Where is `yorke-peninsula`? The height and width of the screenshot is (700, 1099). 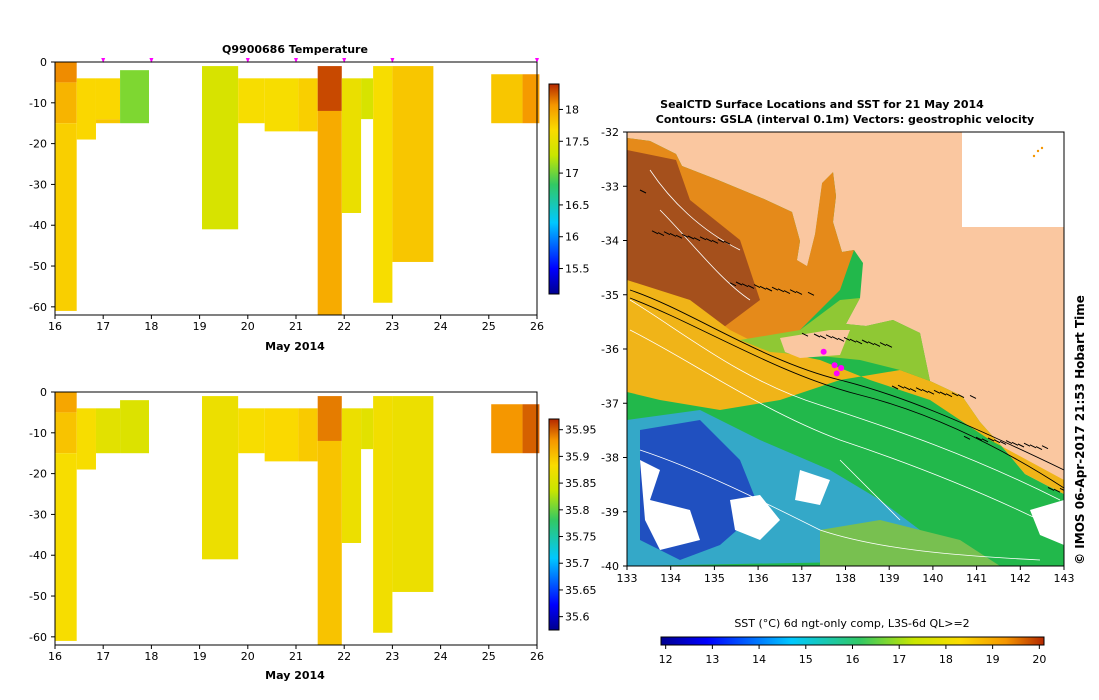 yorke-peninsula is located at coordinates (815, 217).